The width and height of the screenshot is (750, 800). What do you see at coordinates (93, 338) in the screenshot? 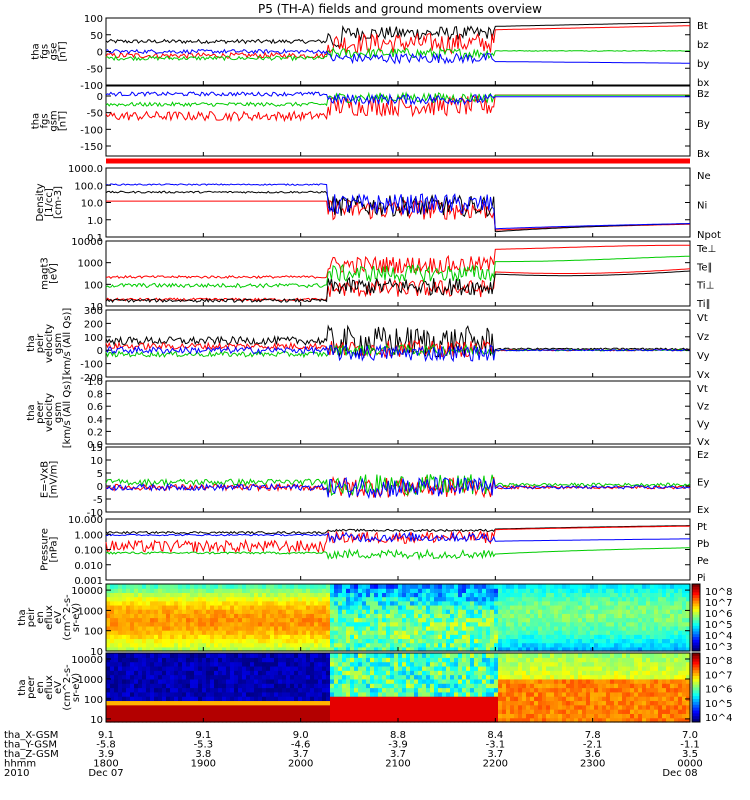
I see `y-tick-label: 100` at bounding box center [93, 338].